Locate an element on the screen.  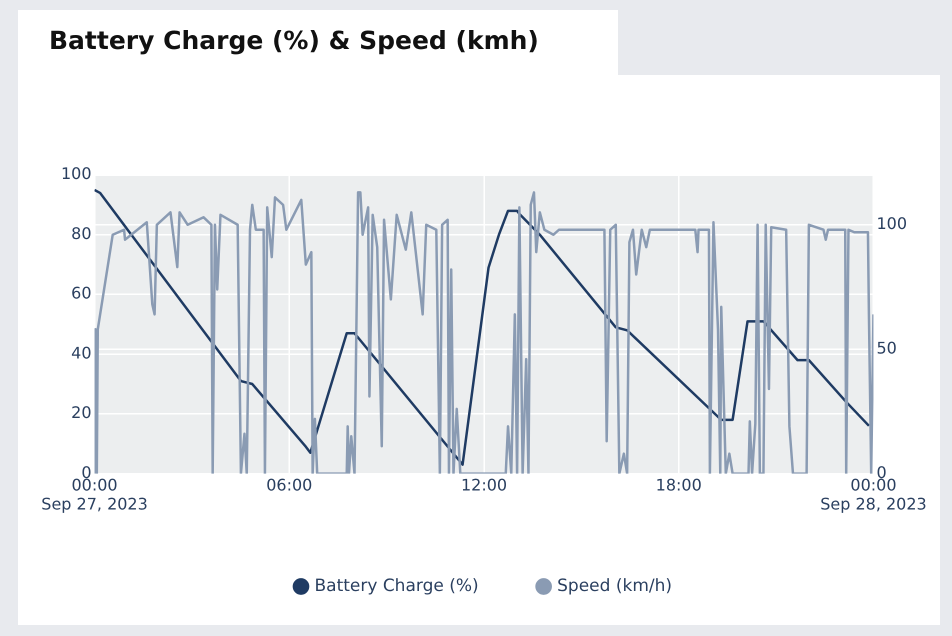
legend-label: Battery Charge (%) is located at coordinates (396, 586).